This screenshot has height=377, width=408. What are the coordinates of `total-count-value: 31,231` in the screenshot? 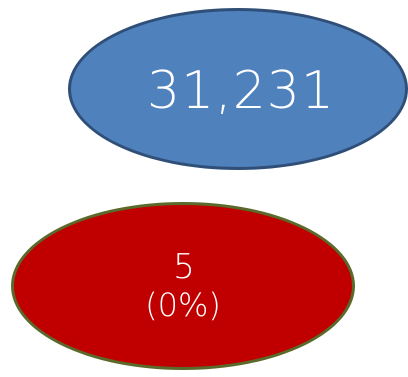 It's located at (241, 91).